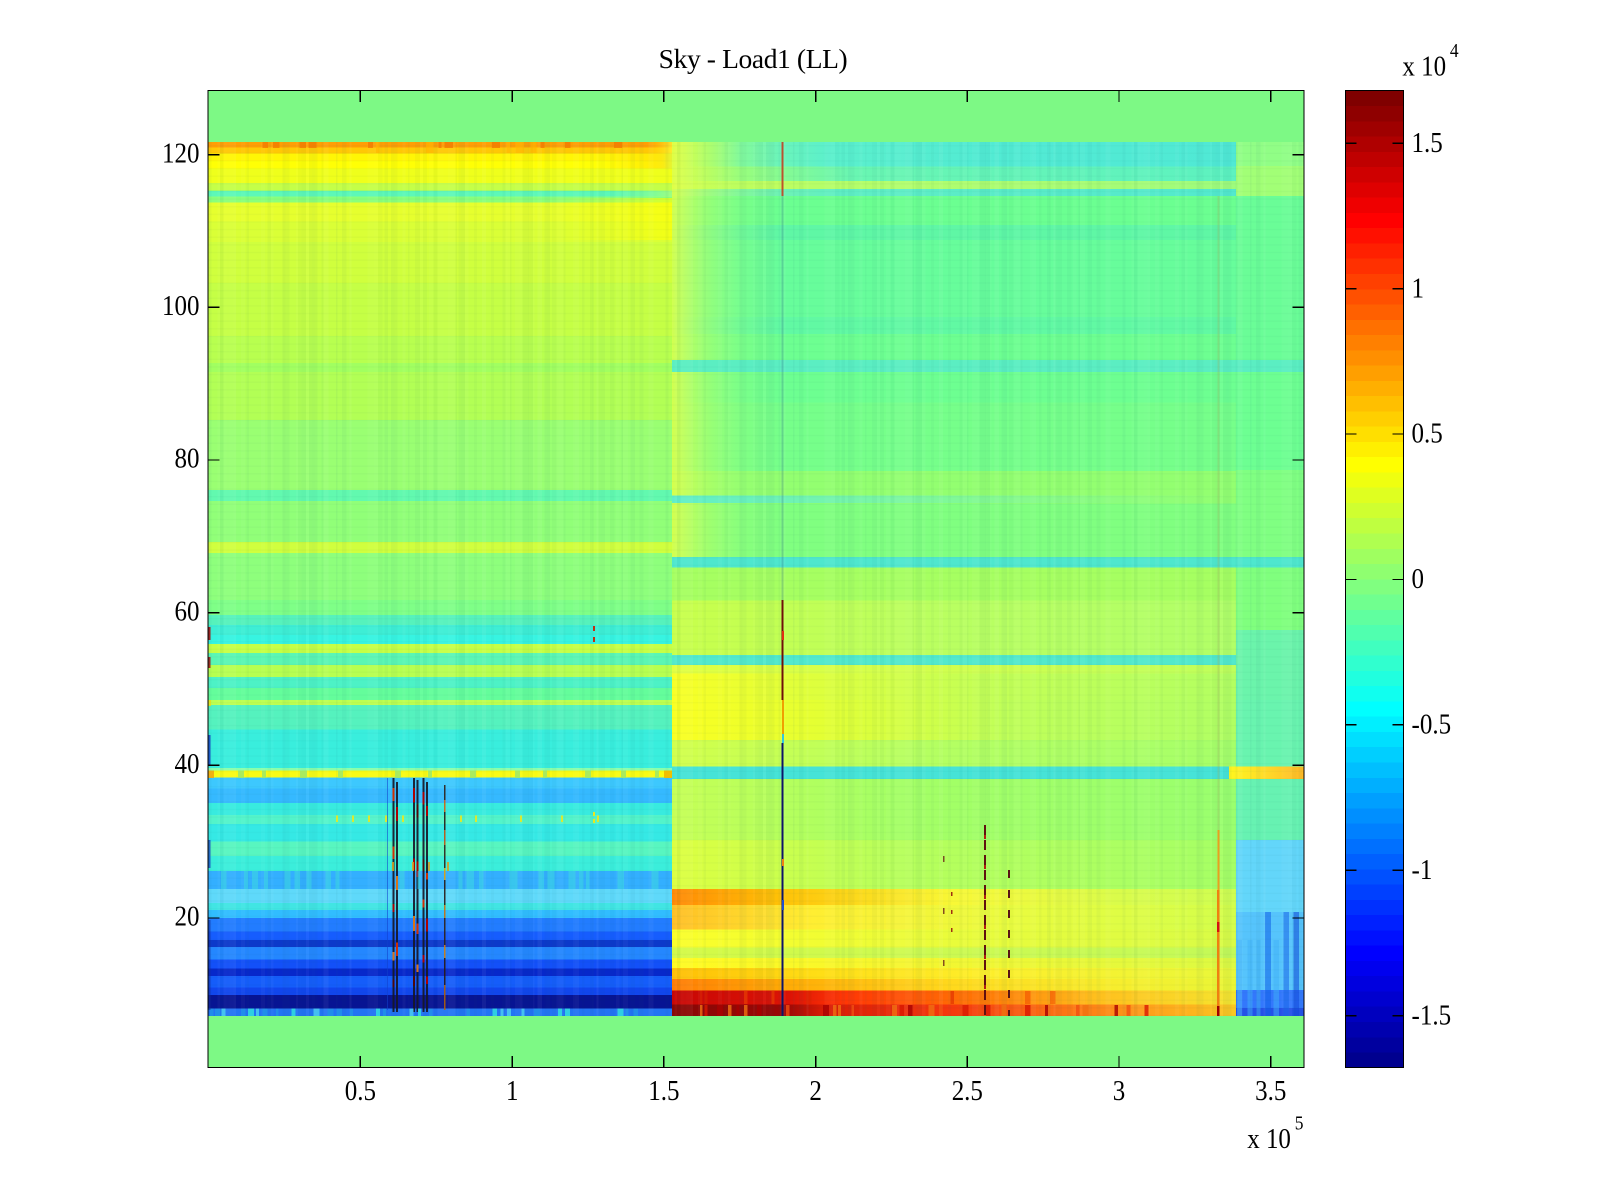  Describe the element at coordinates (815, 1090) in the screenshot. I see `svg-text: 2` at that location.